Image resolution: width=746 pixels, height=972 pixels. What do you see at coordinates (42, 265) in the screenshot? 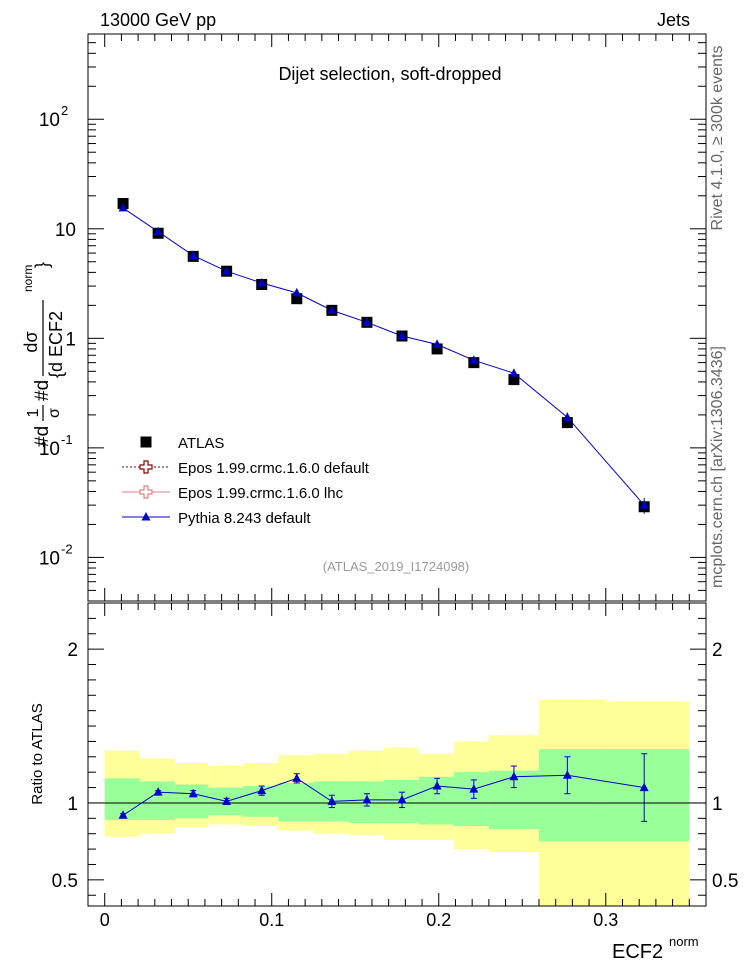
I see `ylabel-close: }` at bounding box center [42, 265].